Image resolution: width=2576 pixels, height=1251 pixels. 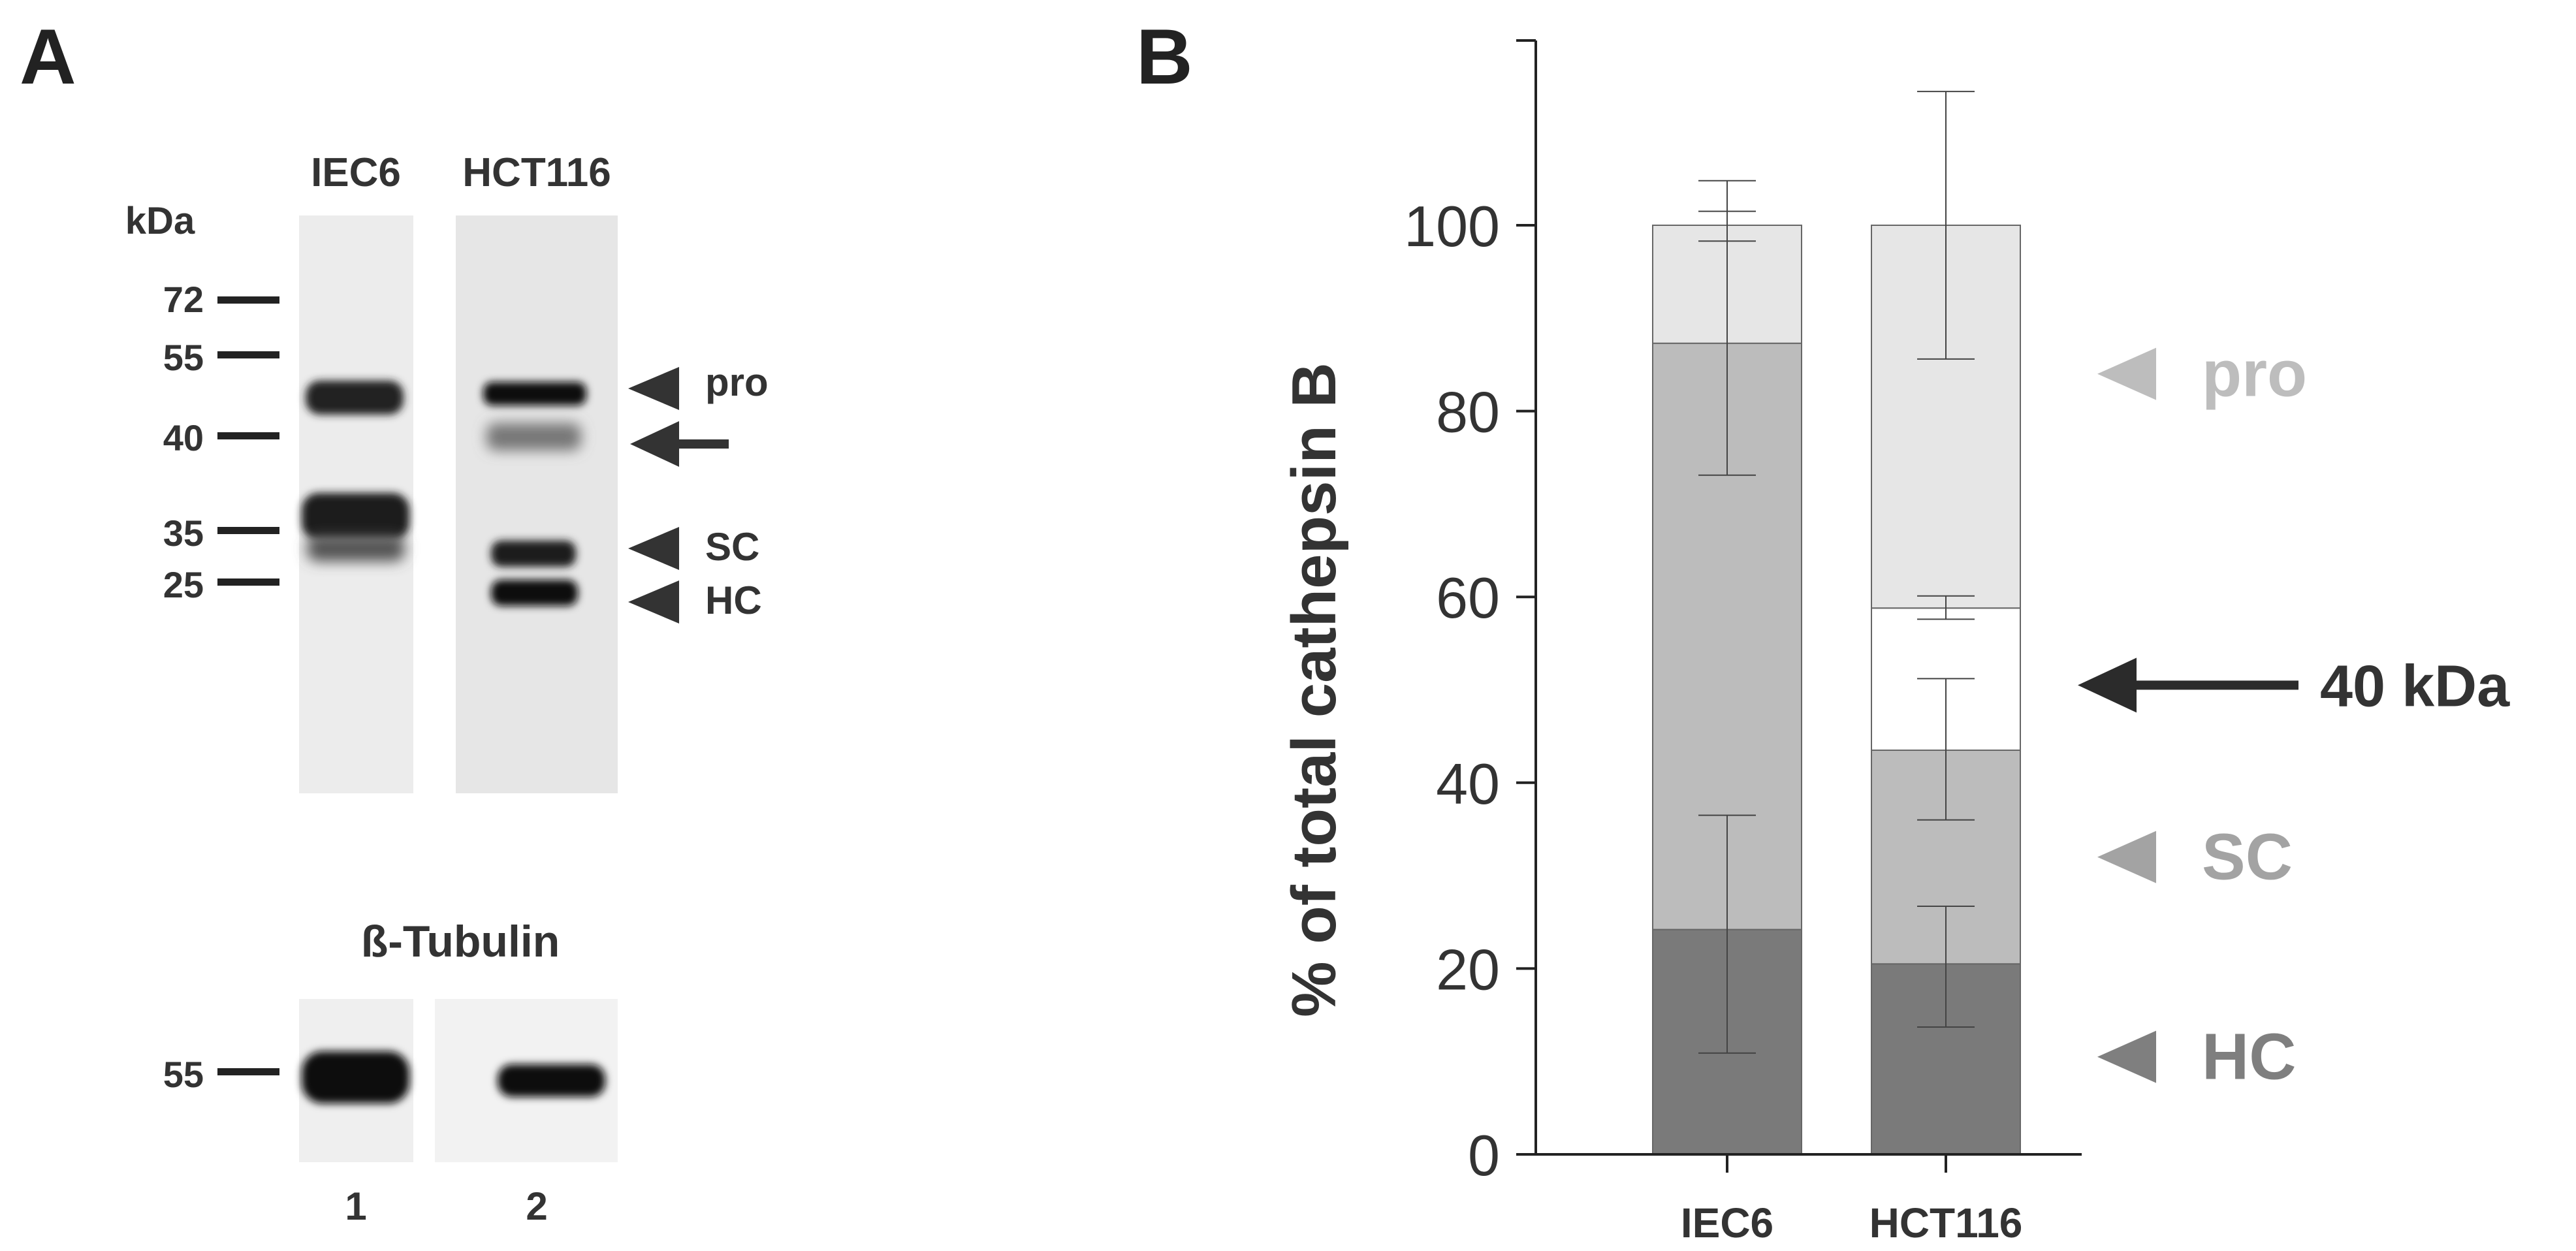 What do you see at coordinates (1809, 1199) in the screenshot?
I see `x-axis: IEC6 HCT116` at bounding box center [1809, 1199].